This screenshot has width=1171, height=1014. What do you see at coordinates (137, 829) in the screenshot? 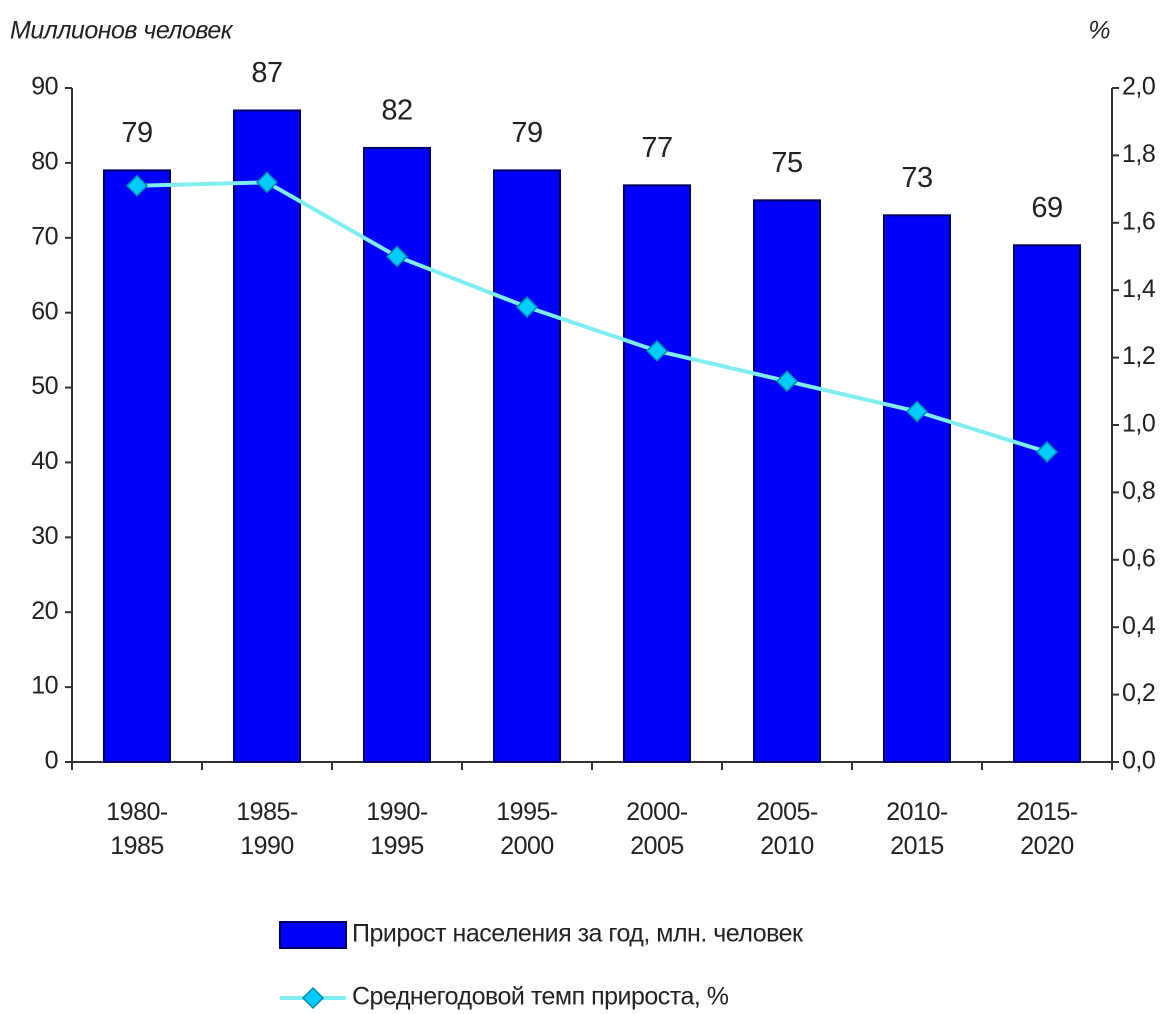
I see `x-tick-label: 1980- 1985` at bounding box center [137, 829].